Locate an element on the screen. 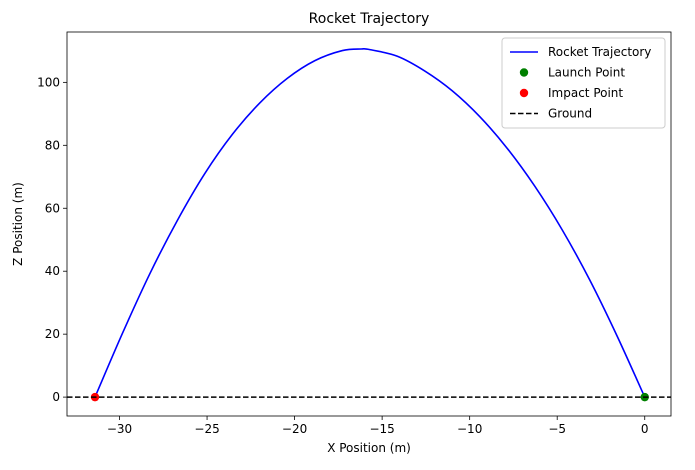 This screenshot has height=470, width=695. legend-item-impact-point: Impact Point is located at coordinates (571, 93).